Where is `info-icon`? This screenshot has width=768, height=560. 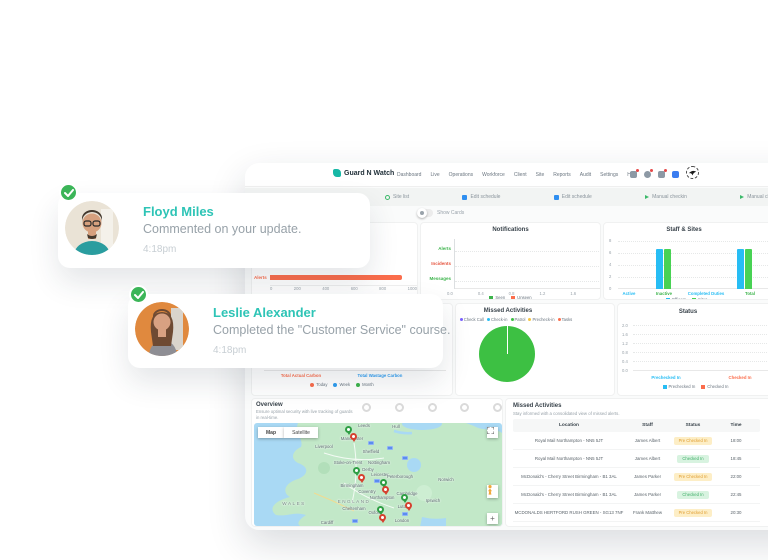 info-icon is located at coordinates (675, 174).